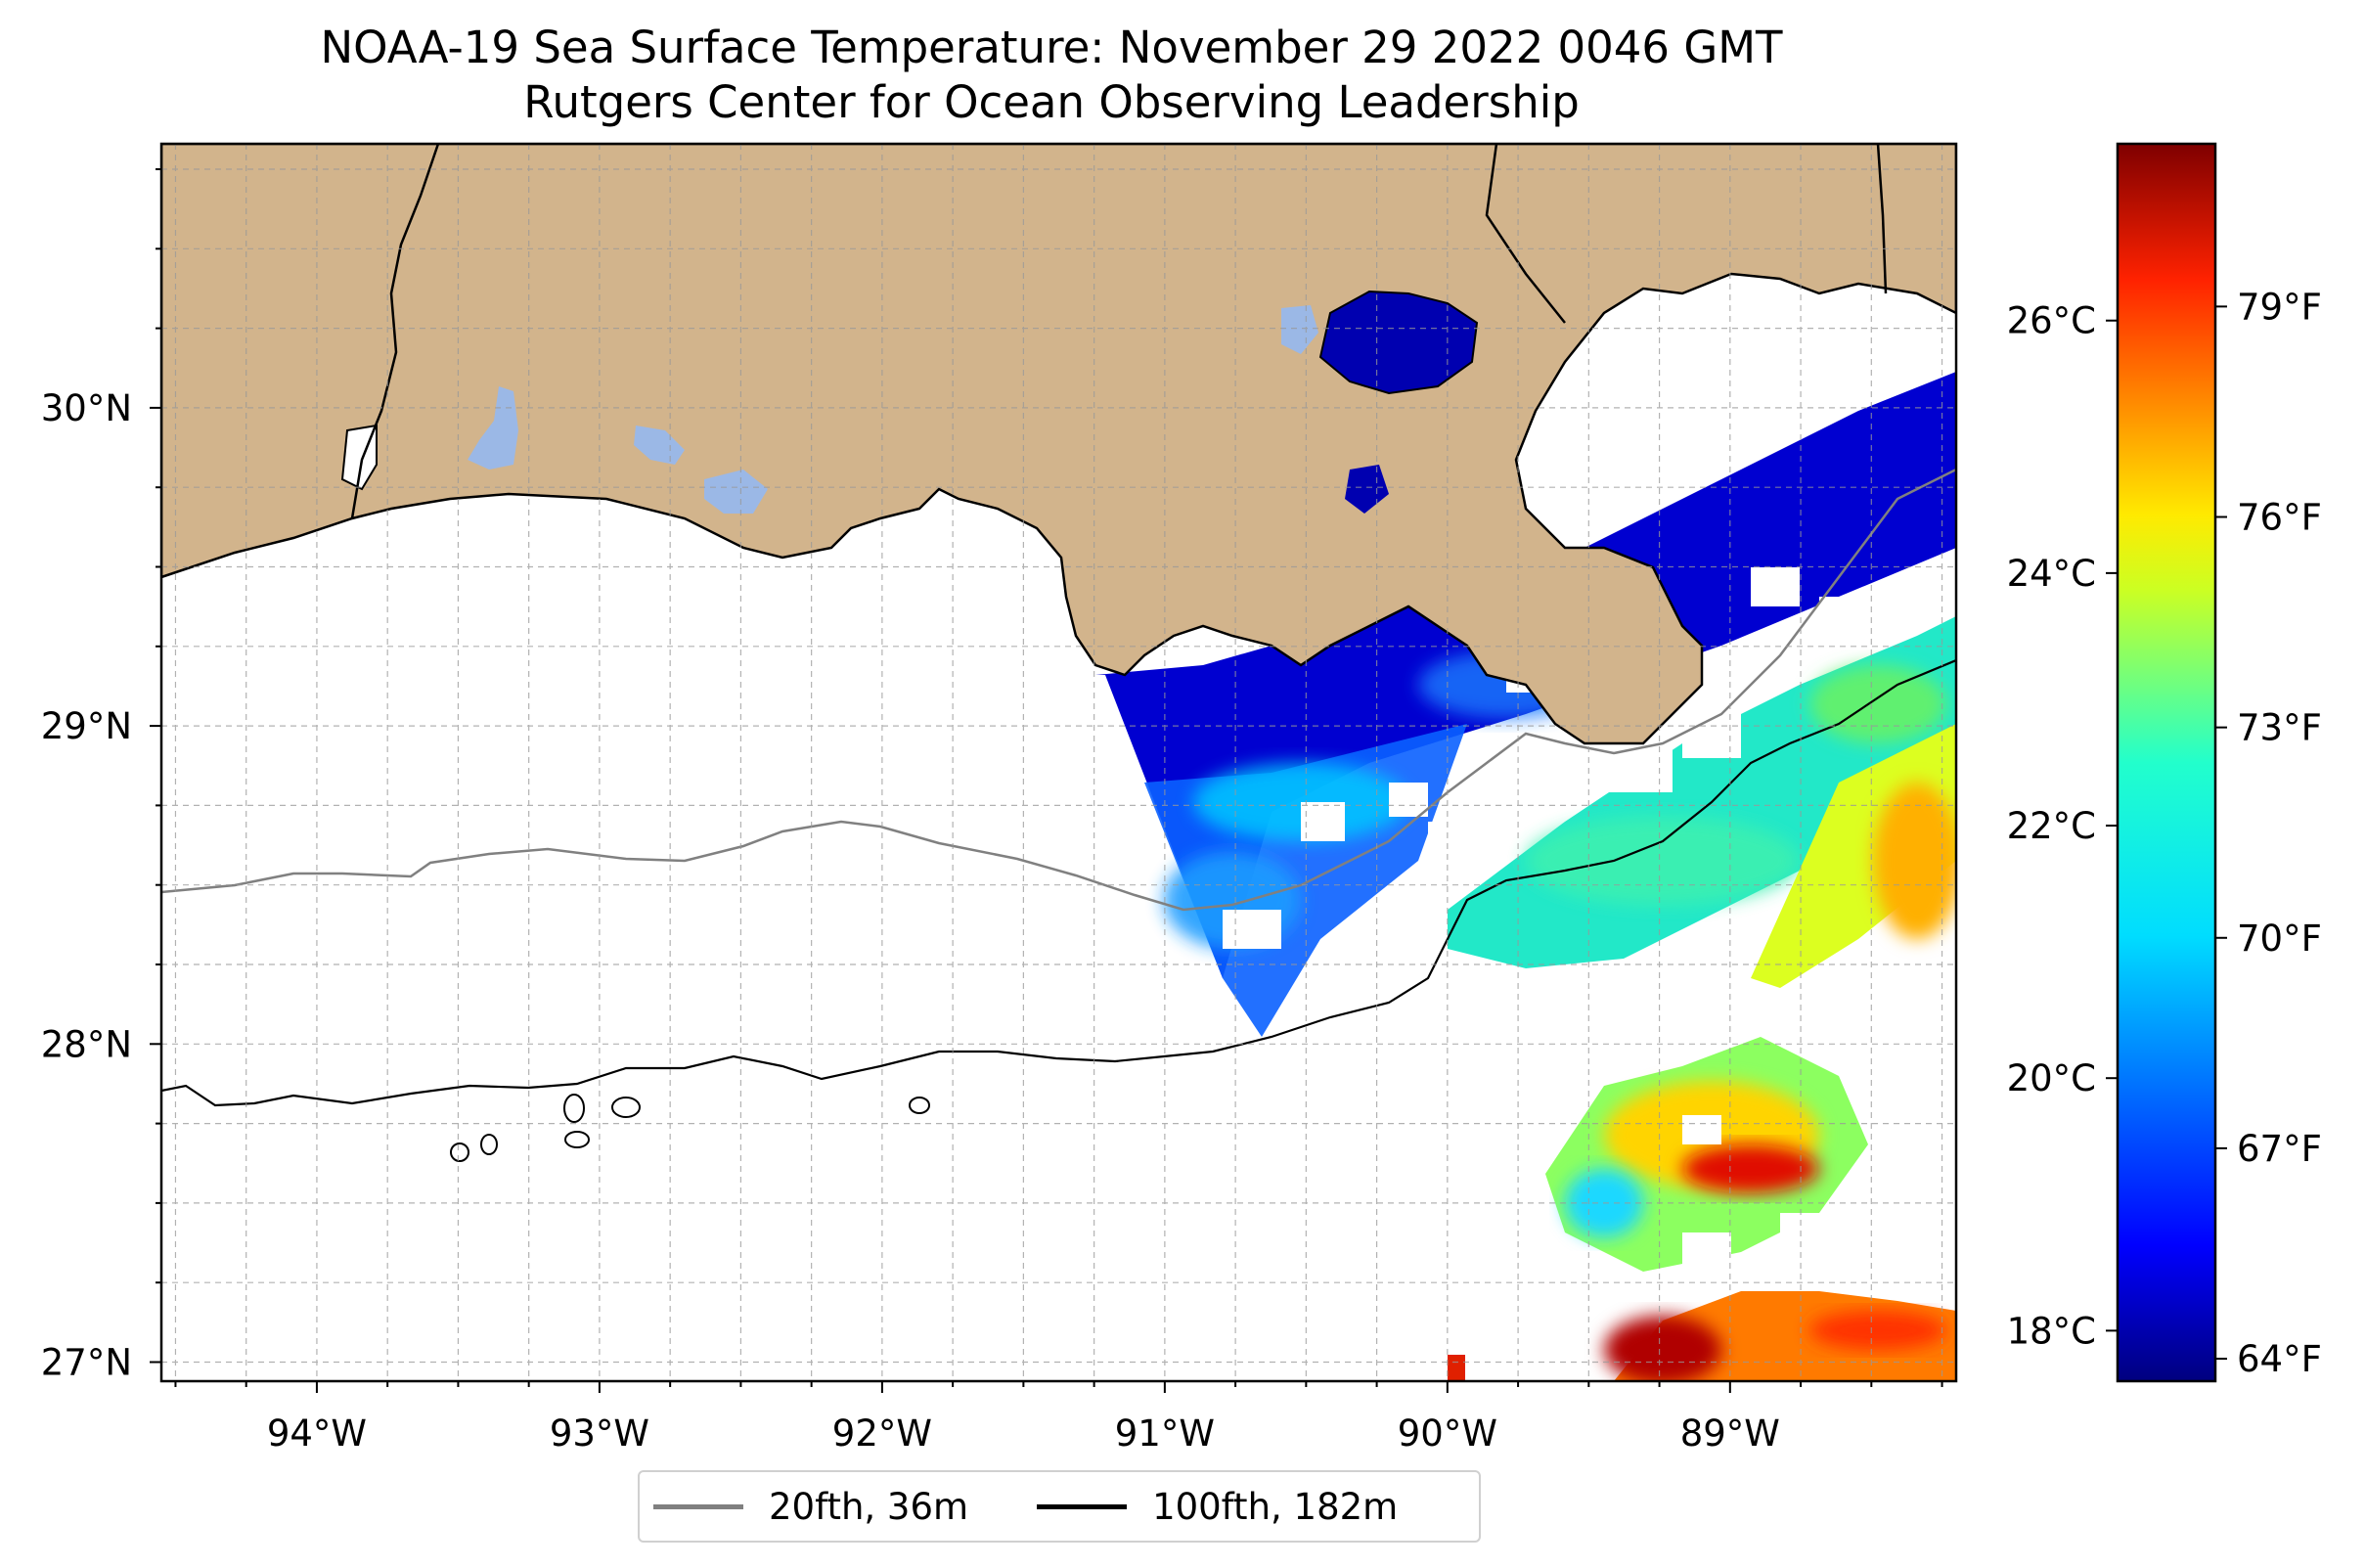  Describe the element at coordinates (86, 1044) in the screenshot. I see `latitude-label: 28°N` at that location.